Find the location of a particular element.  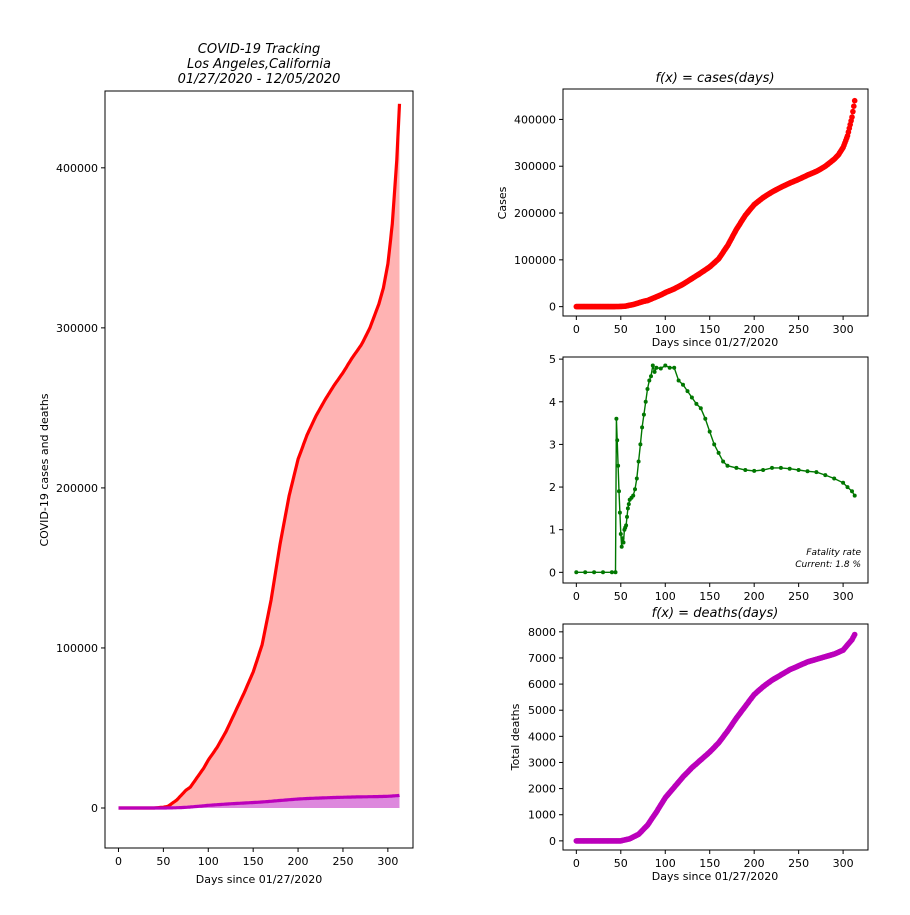

fatality-xtick-label: 0 is located at coordinates (576, 596).